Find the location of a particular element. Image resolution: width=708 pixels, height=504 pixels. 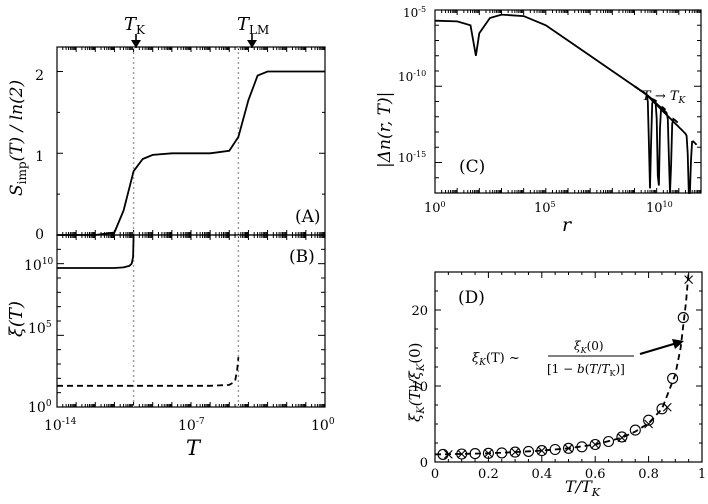

tlm-marker-label: TLM is located at coordinates (253, 25).